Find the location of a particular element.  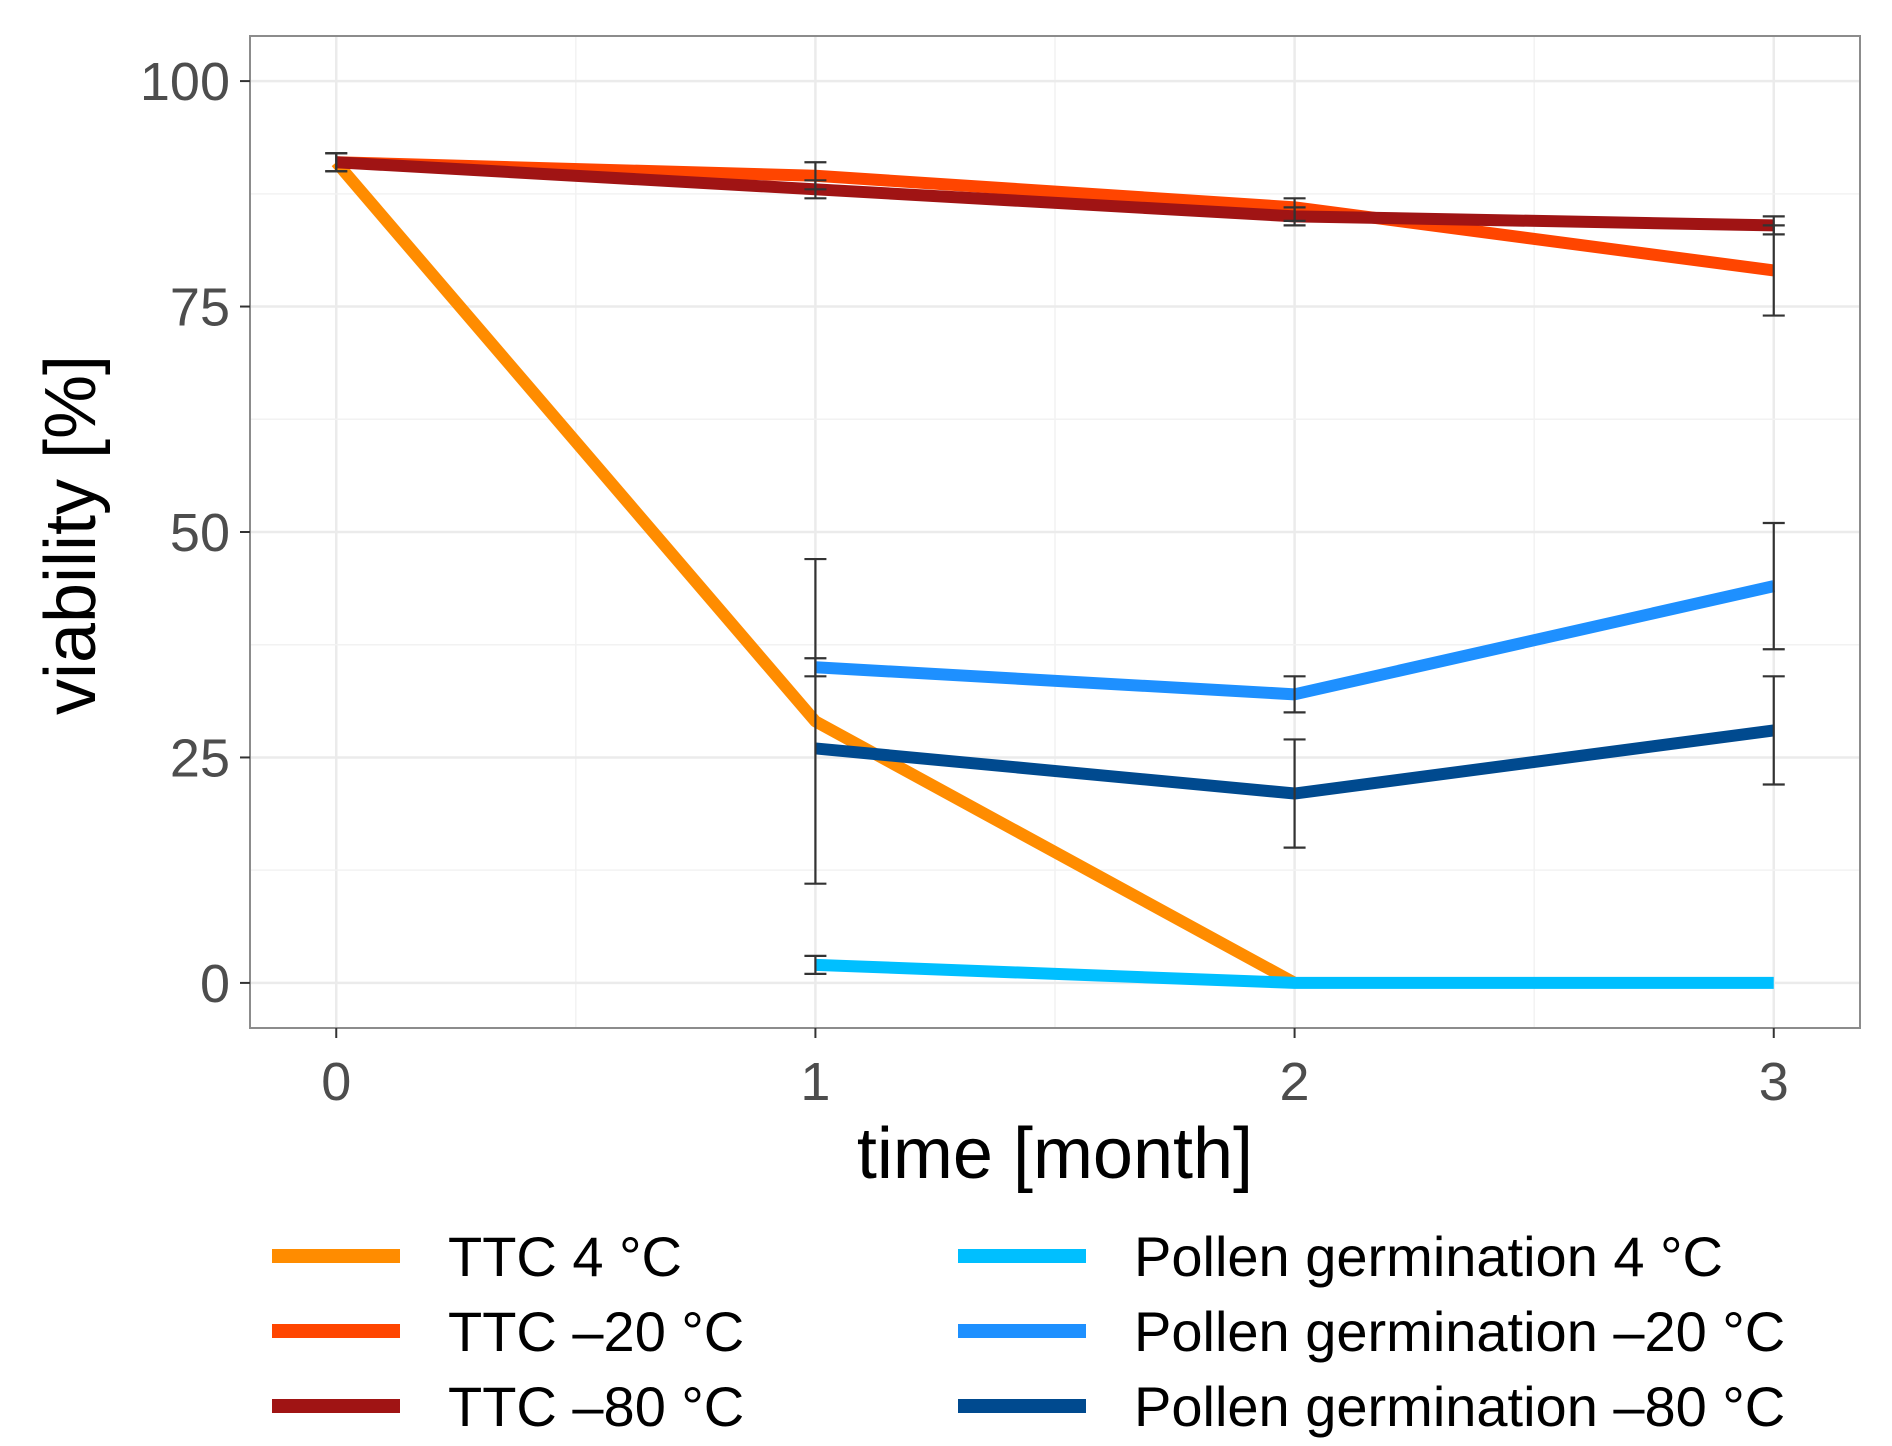

y-tick-label: 50 is located at coordinates (200, 533).